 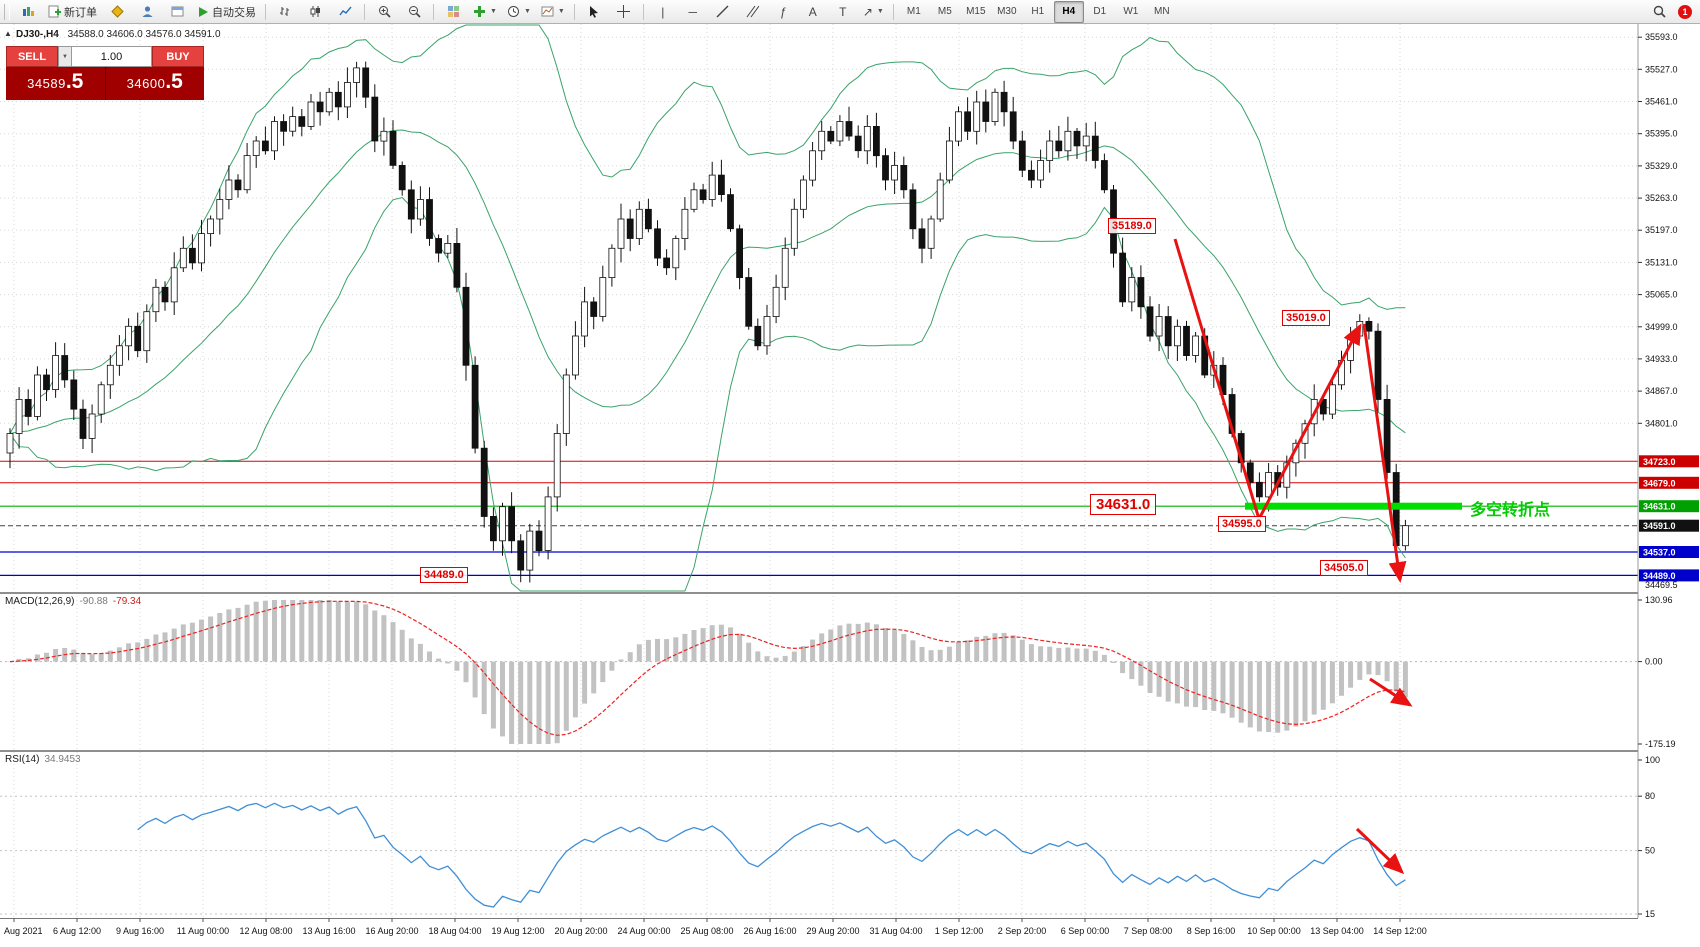 What do you see at coordinates (203, 931) in the screenshot?
I see `svg-text: 11 Aug 00:00` at bounding box center [203, 931].